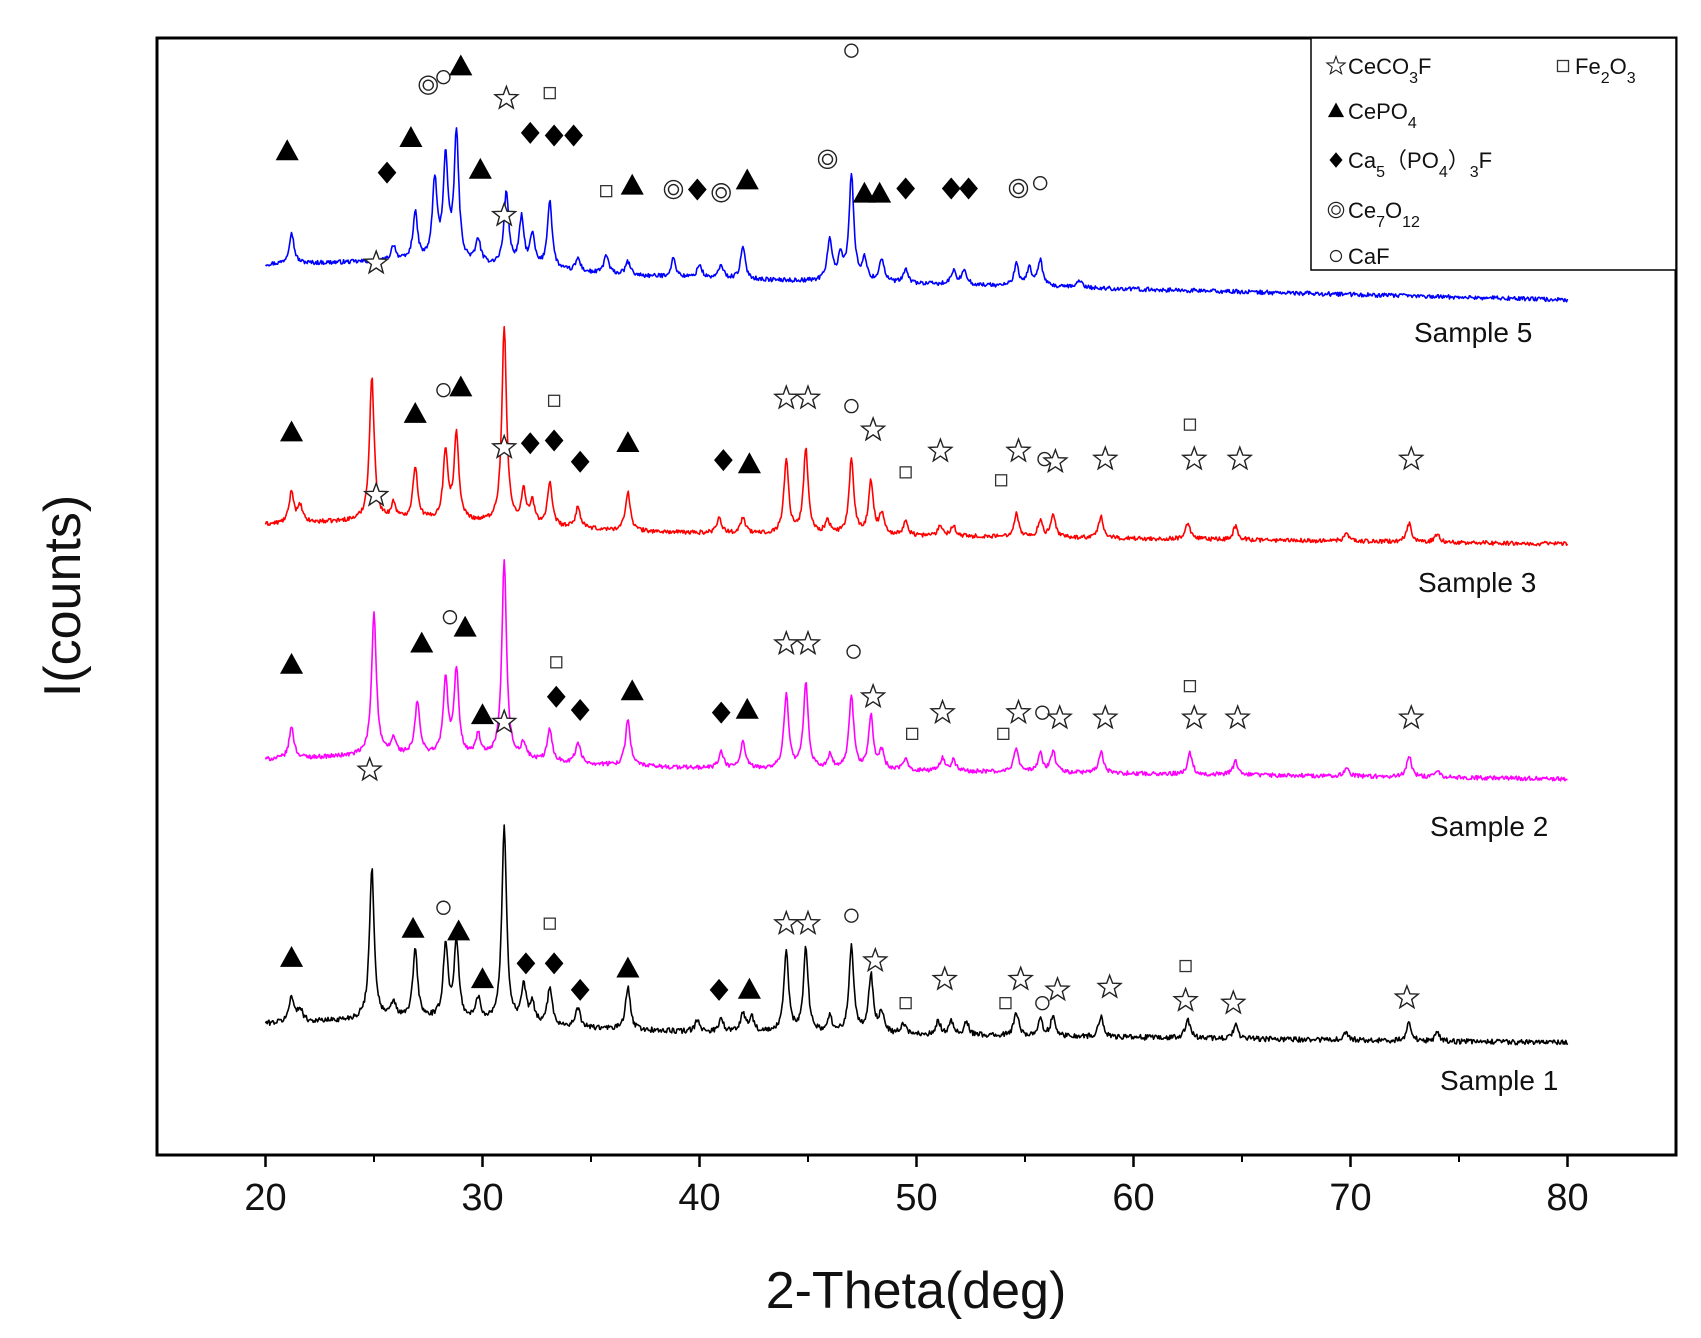 This screenshot has width=1701, height=1338. What do you see at coordinates (1489, 826) in the screenshot?
I see `sample-label-sample-2: Sample 2` at bounding box center [1489, 826].